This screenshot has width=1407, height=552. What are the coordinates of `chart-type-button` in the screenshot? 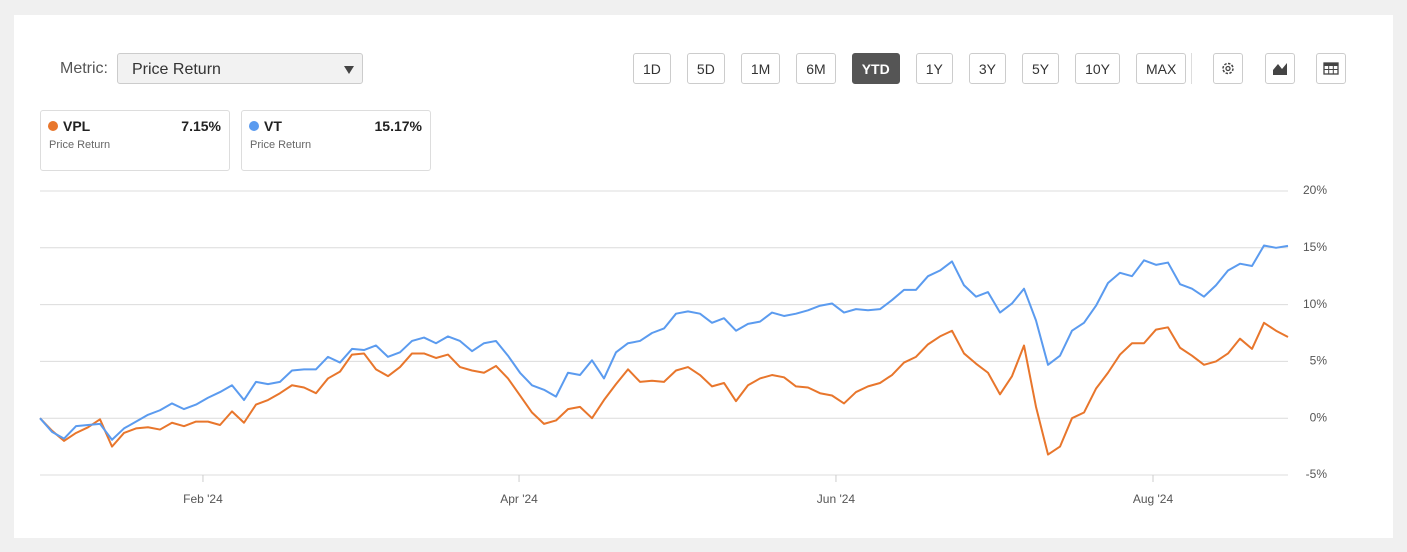 It's located at (1280, 68).